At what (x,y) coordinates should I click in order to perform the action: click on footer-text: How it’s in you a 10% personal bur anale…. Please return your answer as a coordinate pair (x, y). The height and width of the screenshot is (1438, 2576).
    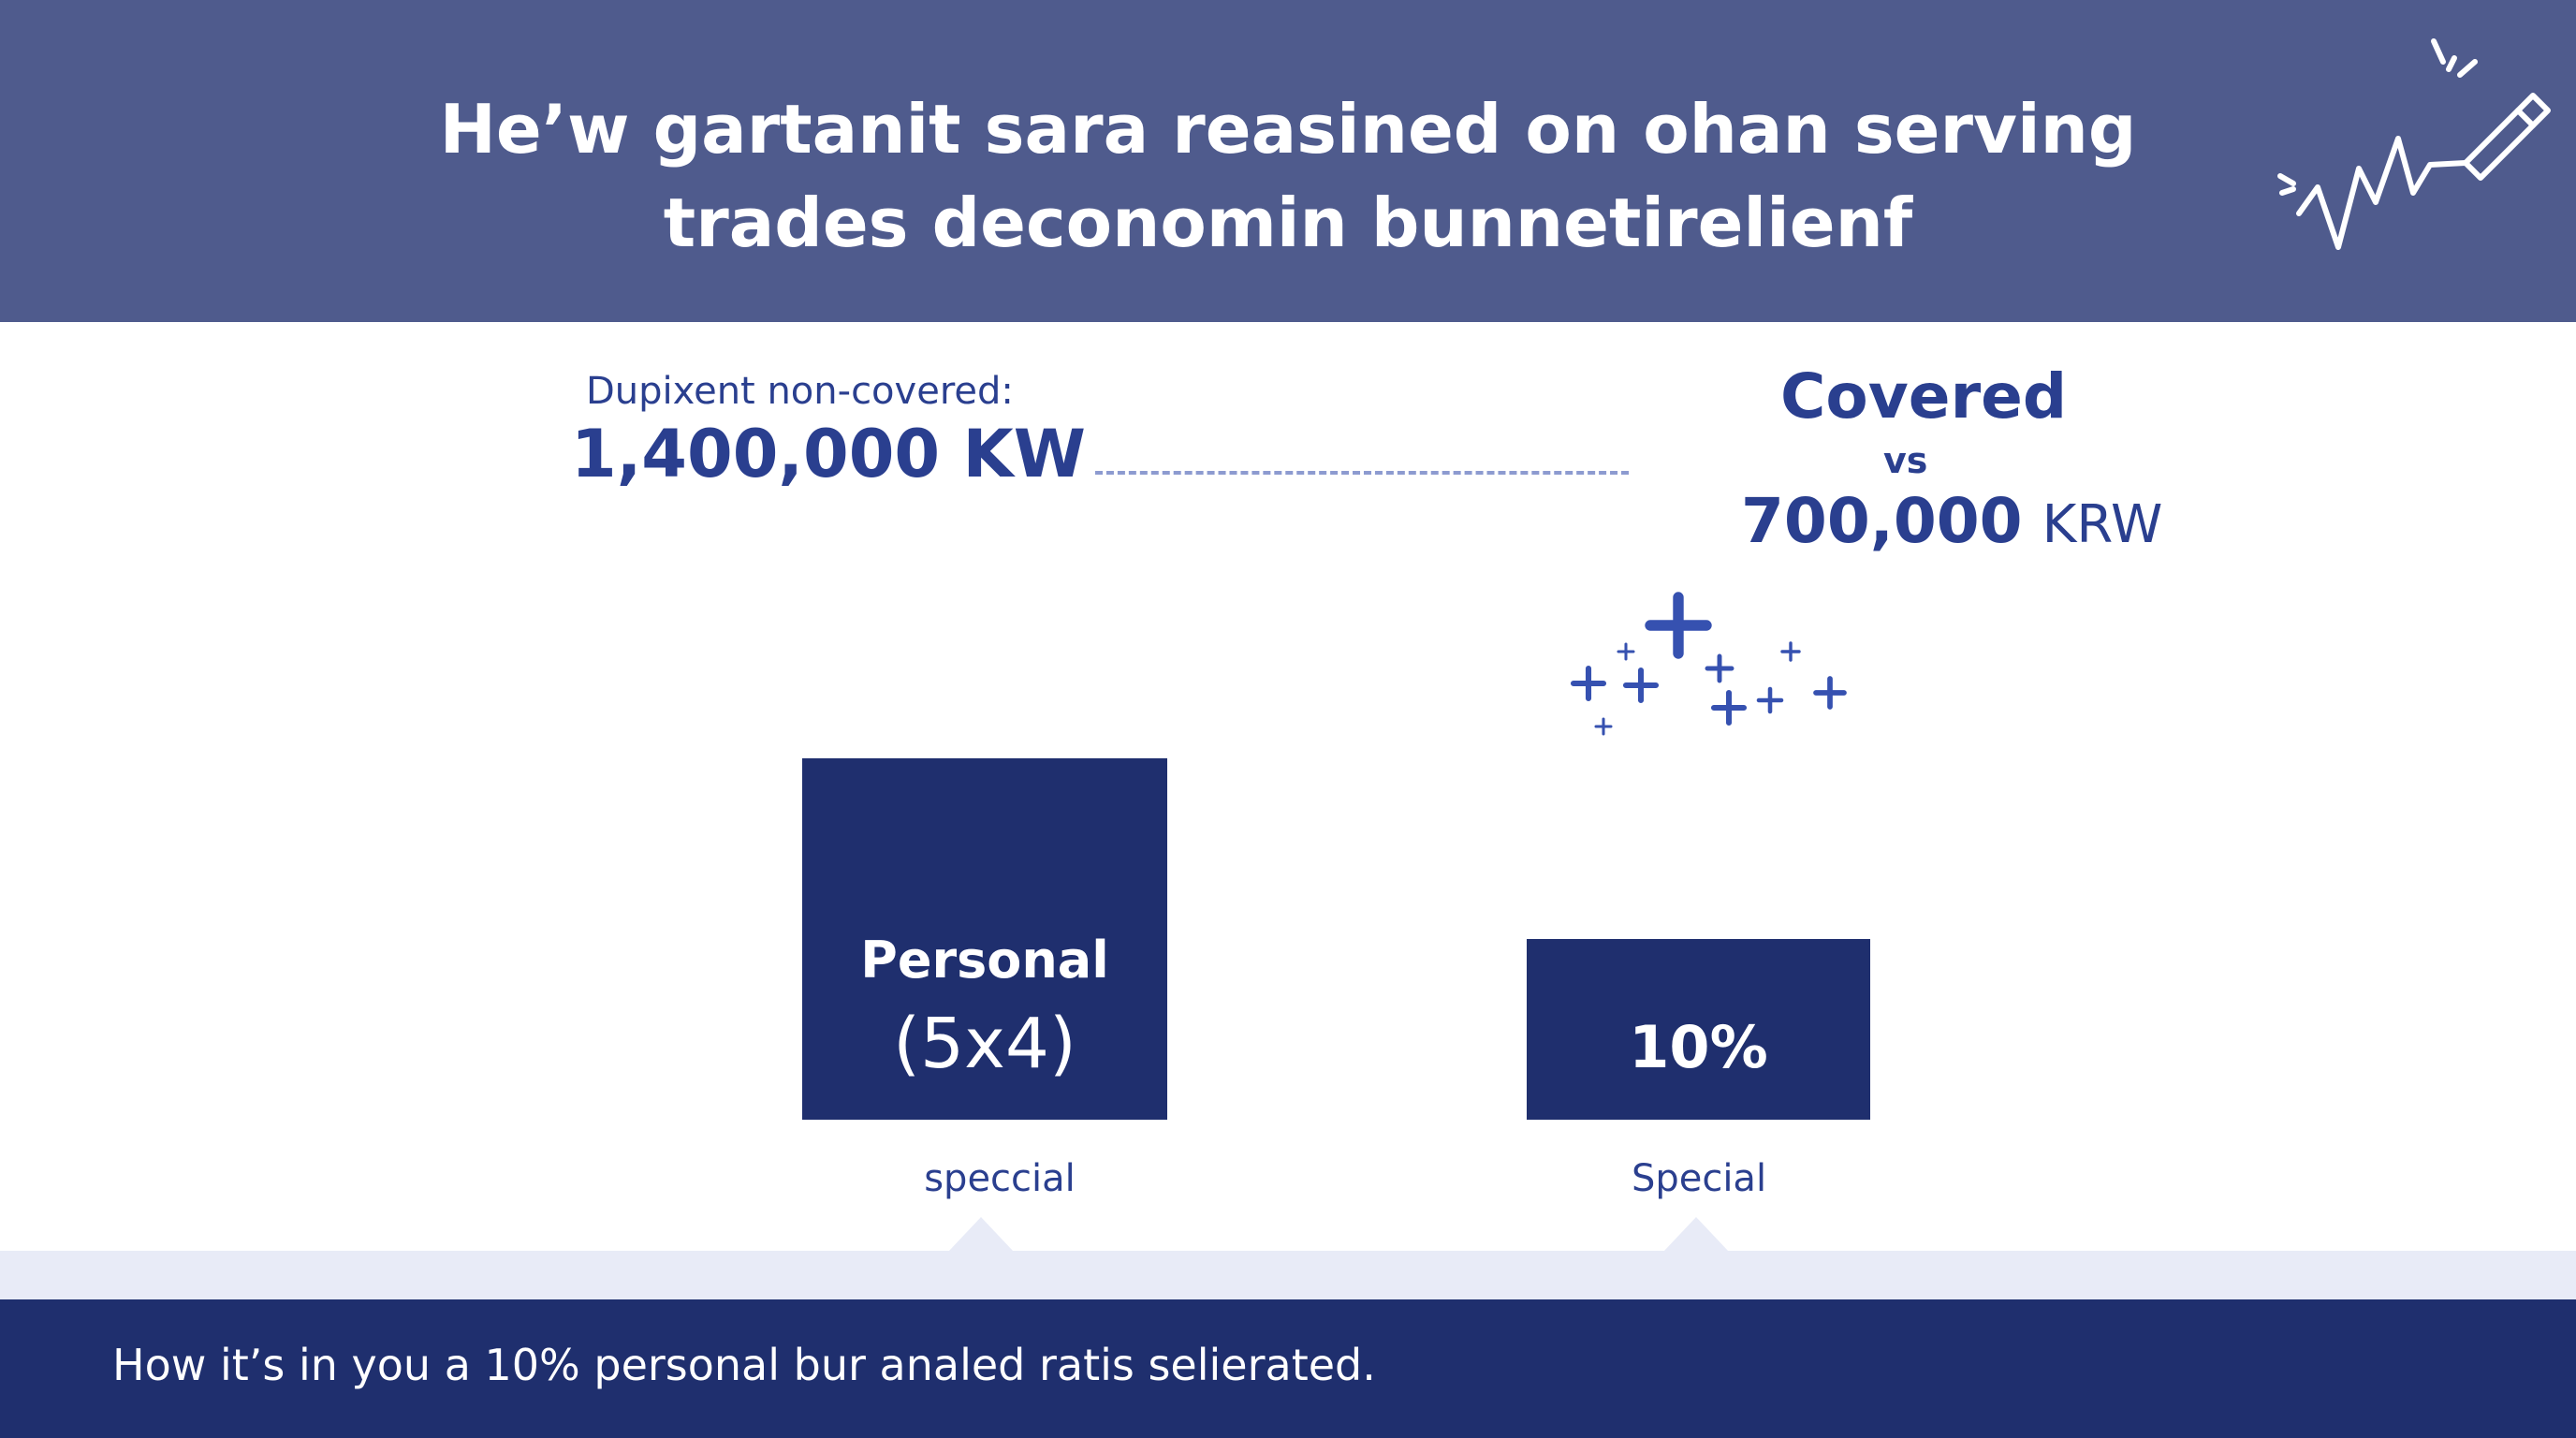
    Looking at the image, I should click on (744, 1365).